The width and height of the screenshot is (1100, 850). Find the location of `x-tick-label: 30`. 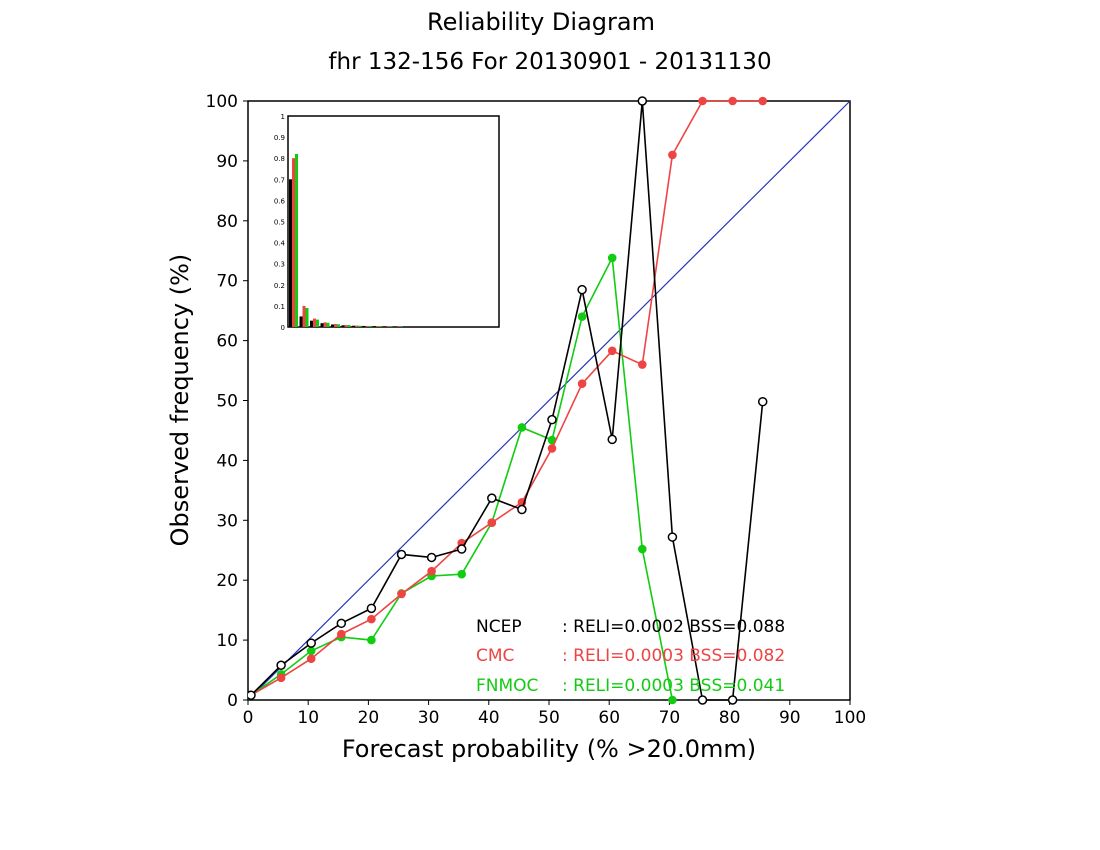

x-tick-label: 30 is located at coordinates (429, 718).